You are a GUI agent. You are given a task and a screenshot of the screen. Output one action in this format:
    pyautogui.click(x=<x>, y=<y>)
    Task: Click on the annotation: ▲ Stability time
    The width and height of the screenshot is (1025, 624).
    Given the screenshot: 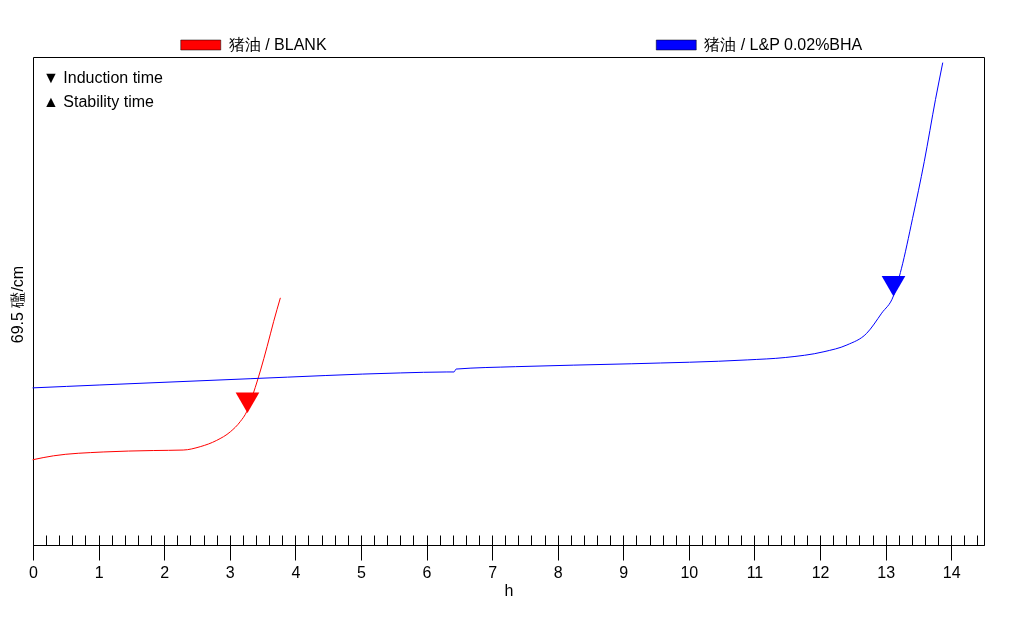 What is the action you would take?
    pyautogui.click(x=99, y=101)
    